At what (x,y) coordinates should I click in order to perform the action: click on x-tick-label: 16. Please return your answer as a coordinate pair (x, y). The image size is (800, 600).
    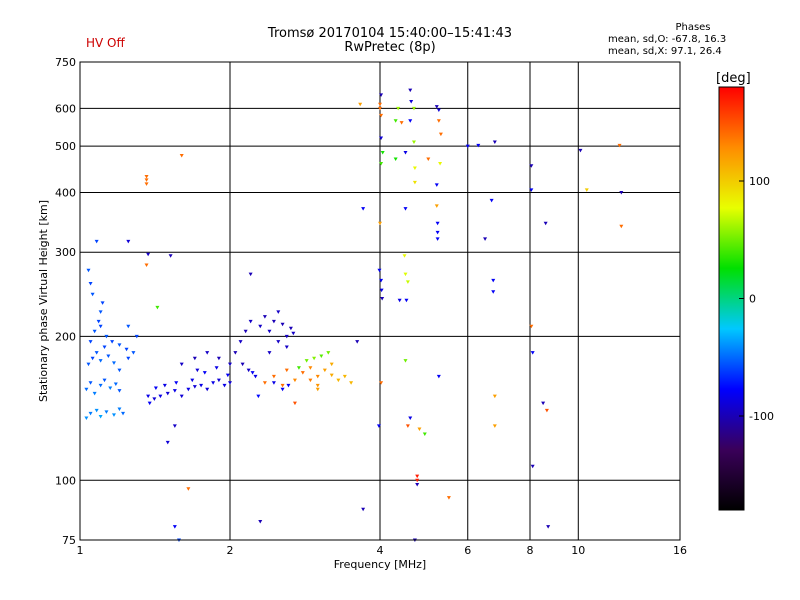
    Looking at the image, I should click on (680, 550).